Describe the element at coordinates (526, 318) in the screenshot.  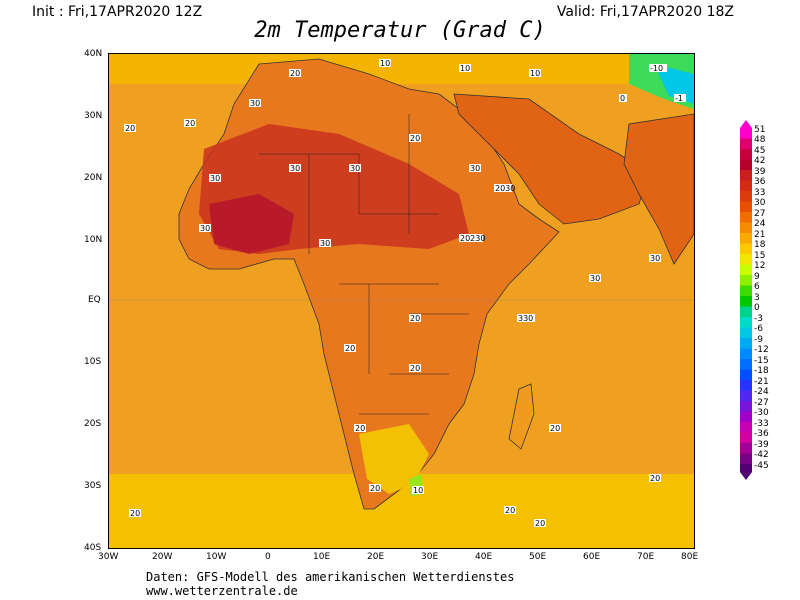
I see `map-value-label: 330` at that location.